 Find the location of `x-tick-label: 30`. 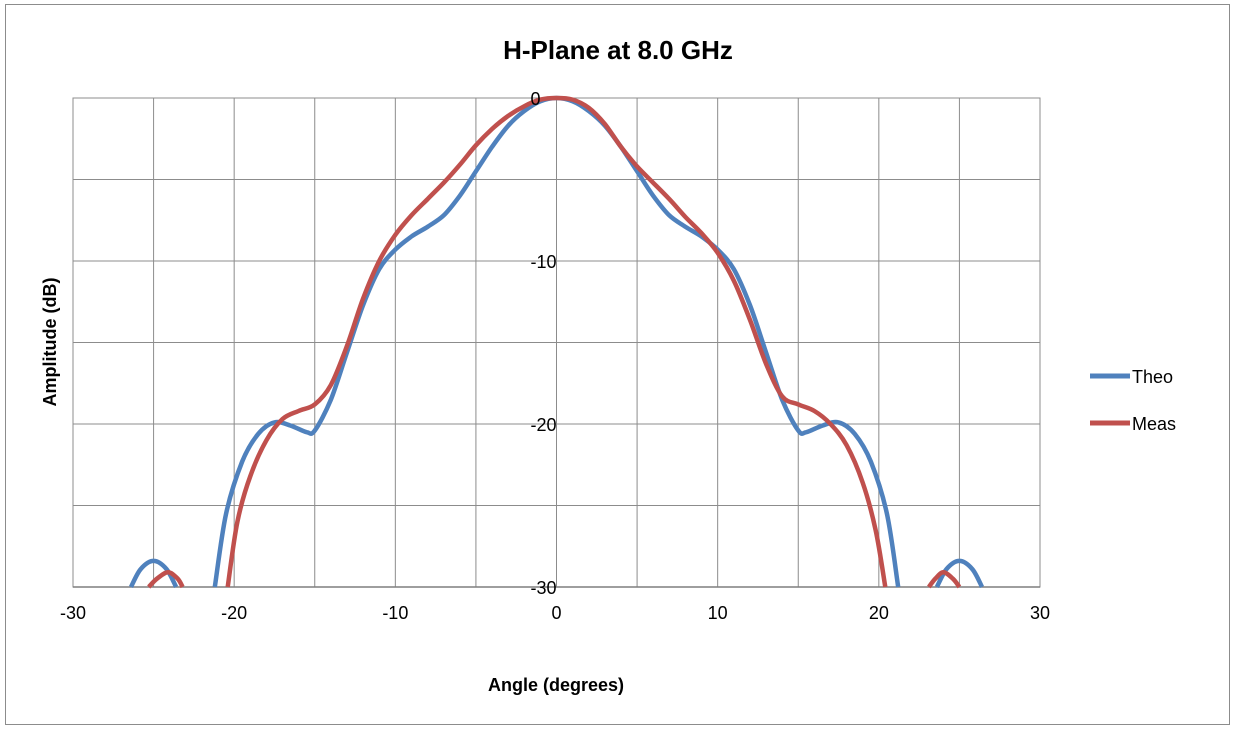

x-tick-label: 30 is located at coordinates (1040, 613).